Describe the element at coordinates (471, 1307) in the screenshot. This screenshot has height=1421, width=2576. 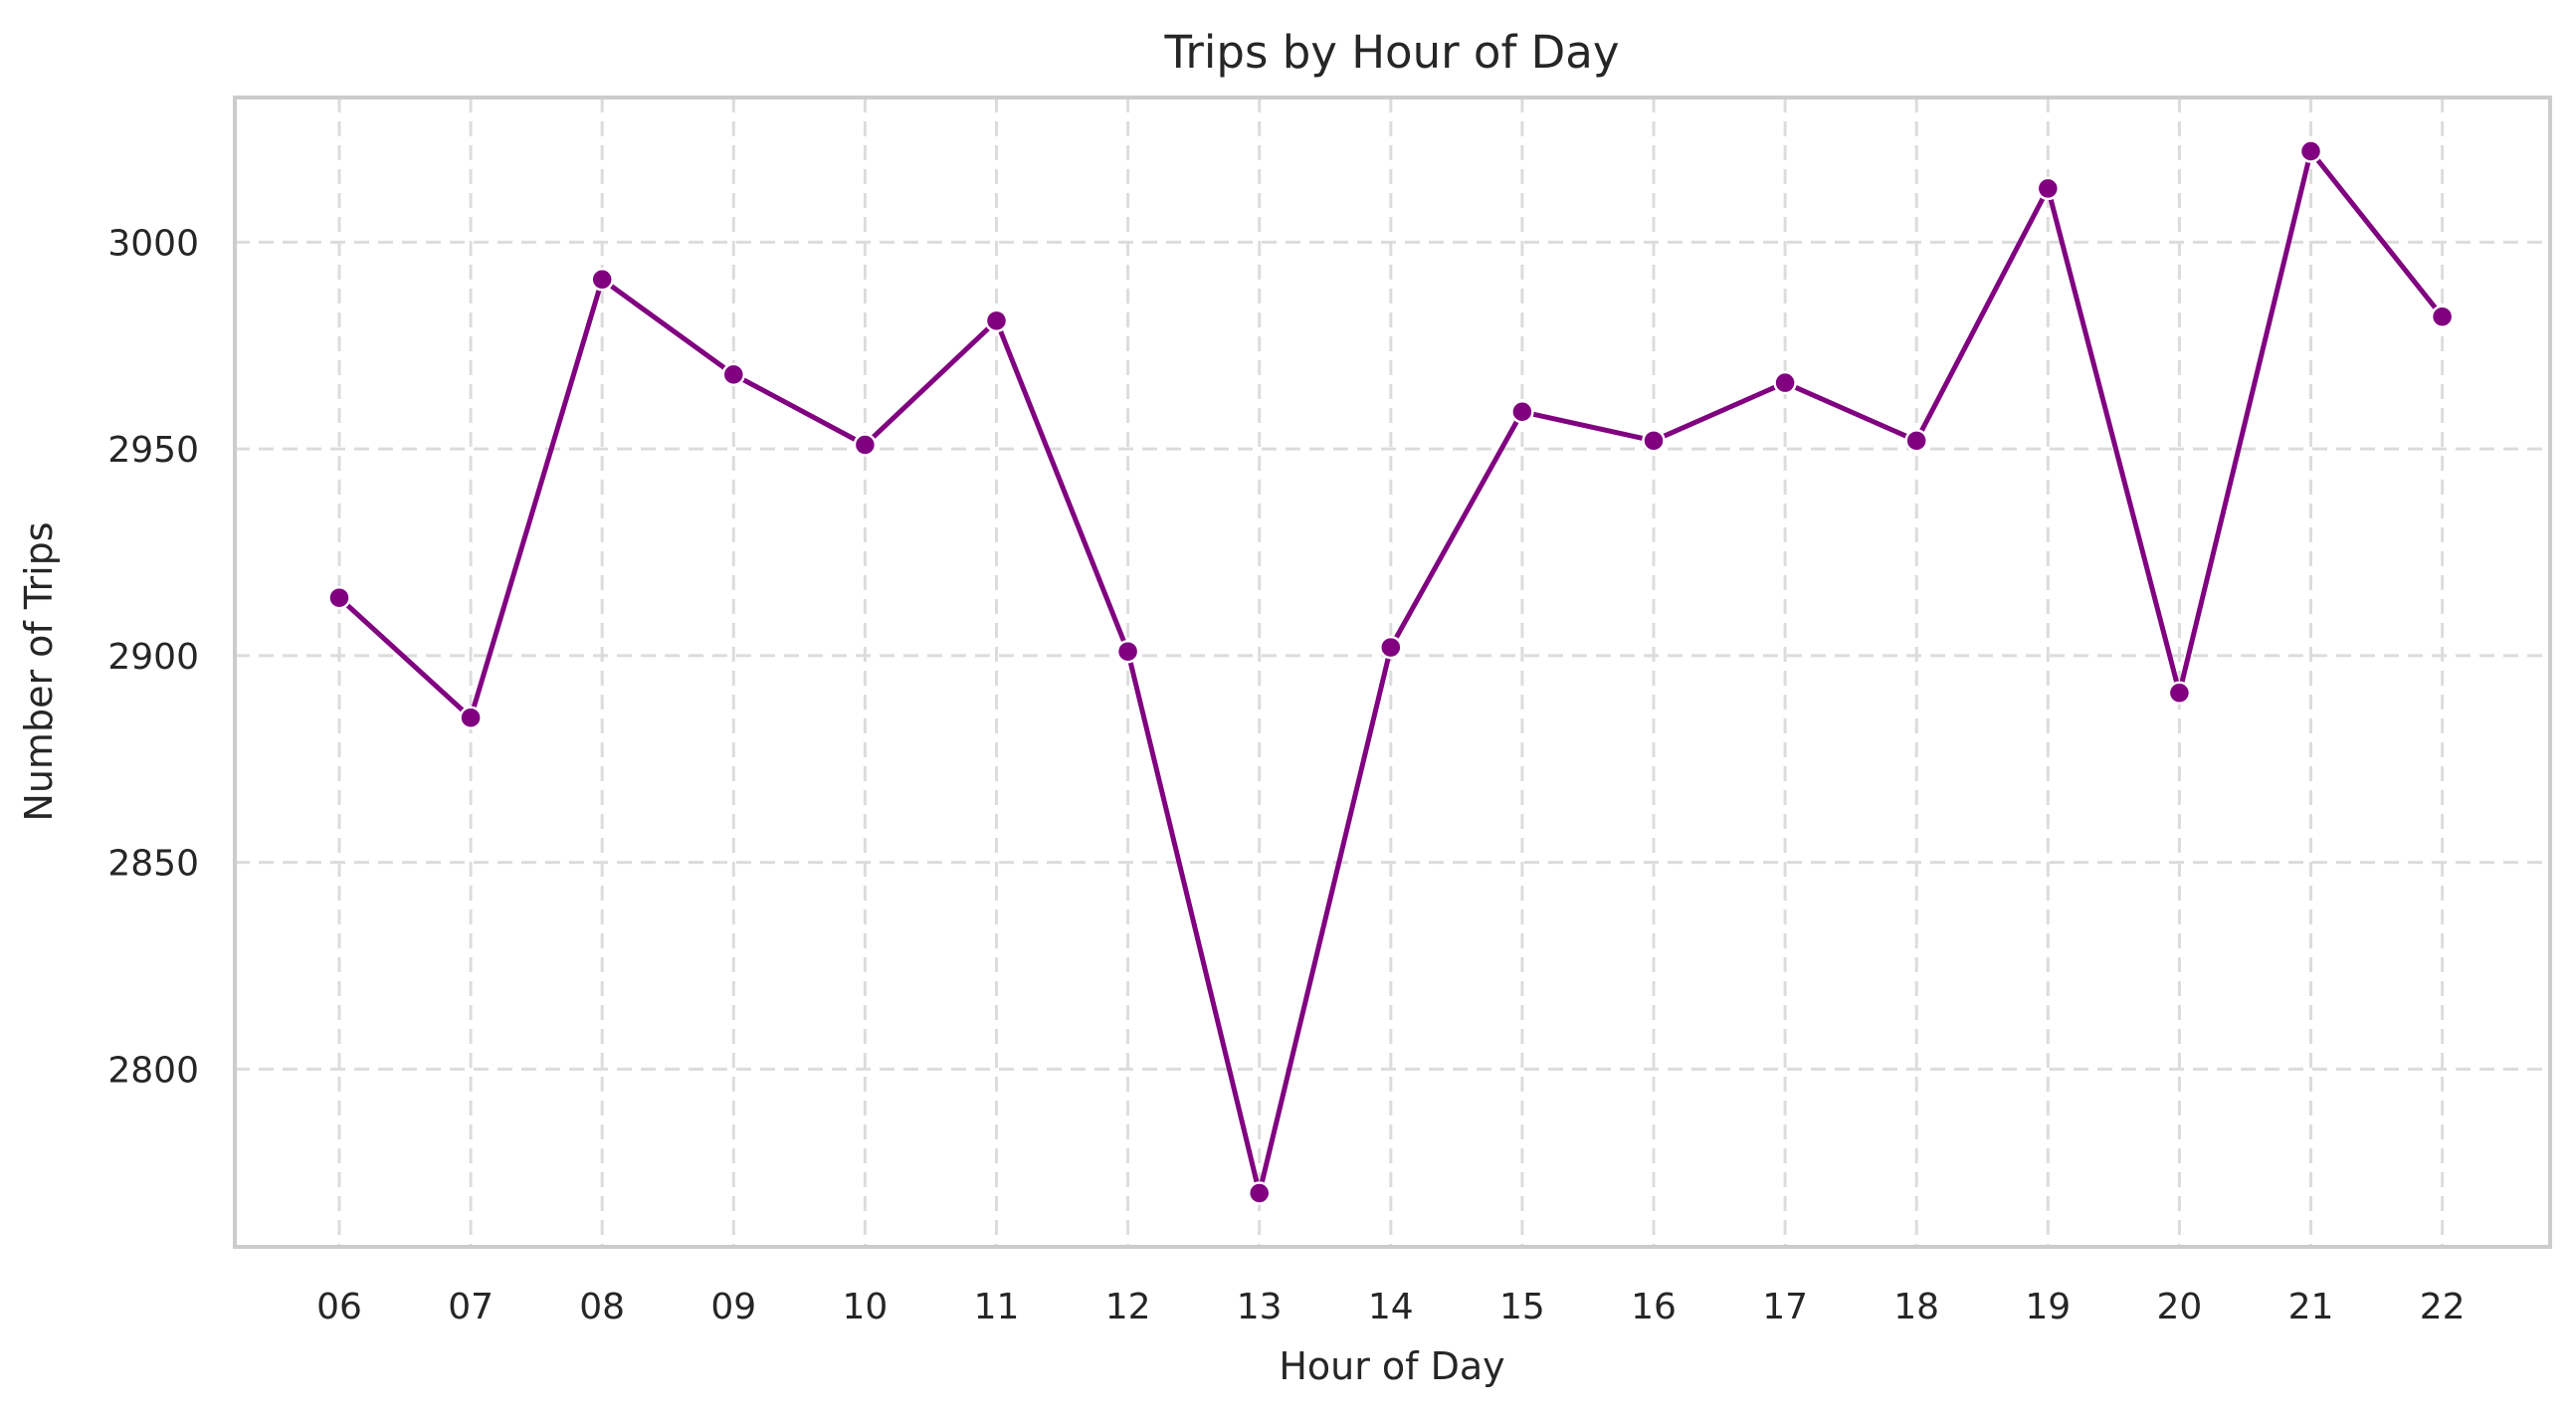
I see `x-tick-label: 07` at that location.